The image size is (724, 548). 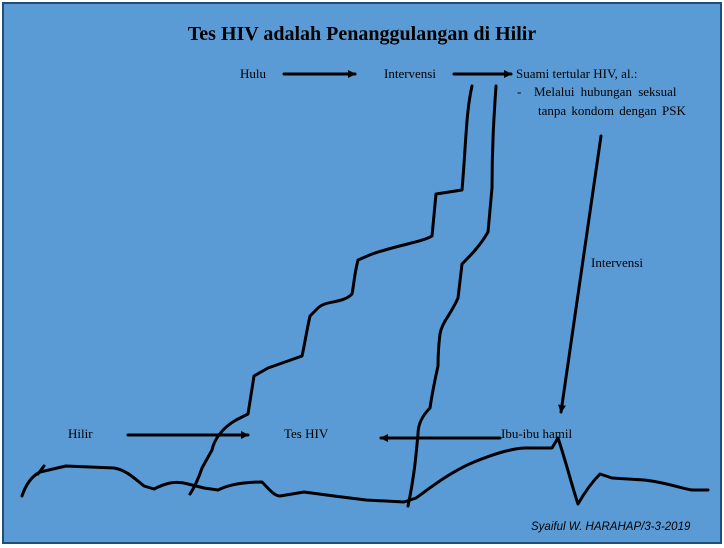 What do you see at coordinates (306, 433) in the screenshot?
I see `label-tes-hiv: Tes HIV` at bounding box center [306, 433].